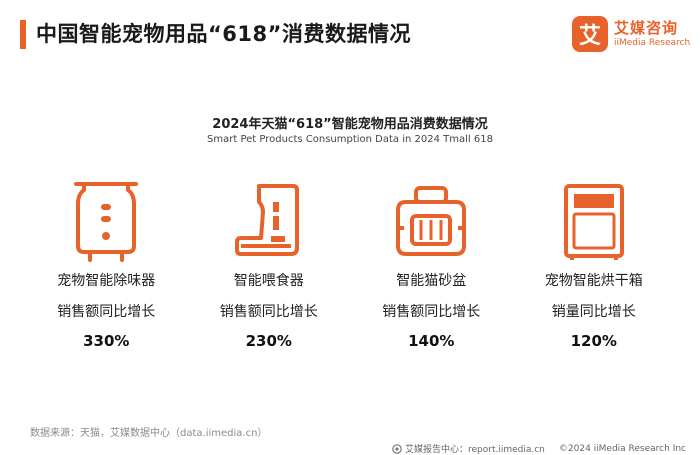  What do you see at coordinates (223, 34) in the screenshot?
I see `page-title: 中国智能宠物用品“618”消费数据情况` at bounding box center [223, 34].